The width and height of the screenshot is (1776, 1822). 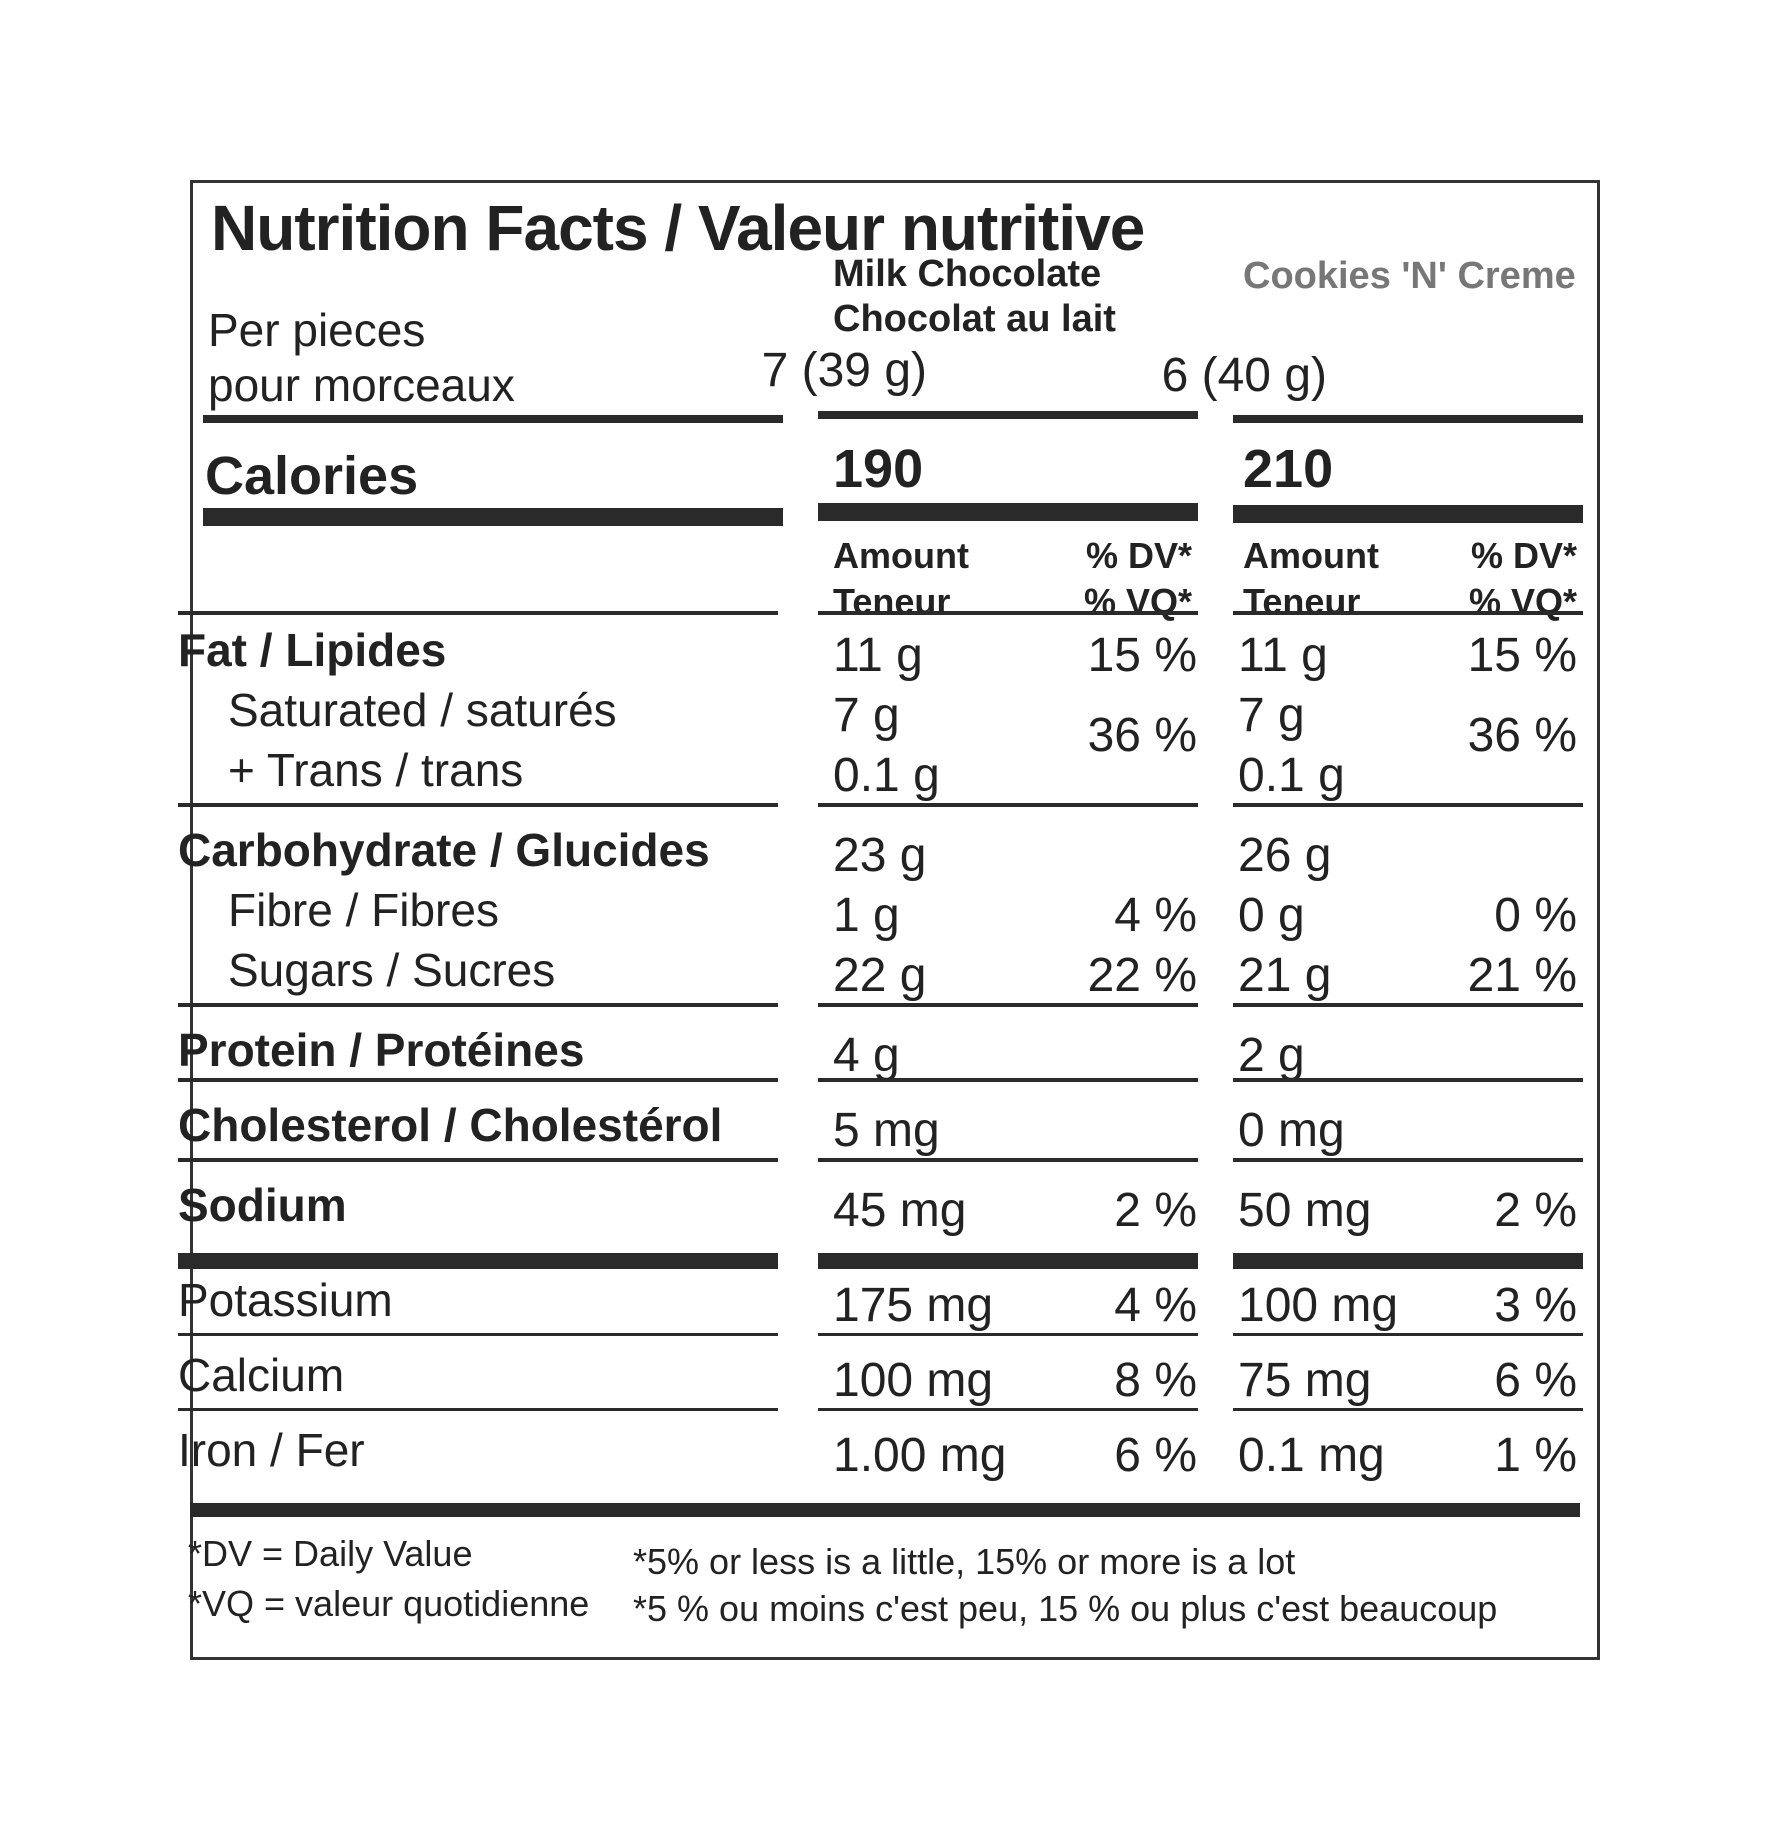 What do you see at coordinates (1305, 1380) in the screenshot?
I see `product-2-amount: 75 mg` at bounding box center [1305, 1380].